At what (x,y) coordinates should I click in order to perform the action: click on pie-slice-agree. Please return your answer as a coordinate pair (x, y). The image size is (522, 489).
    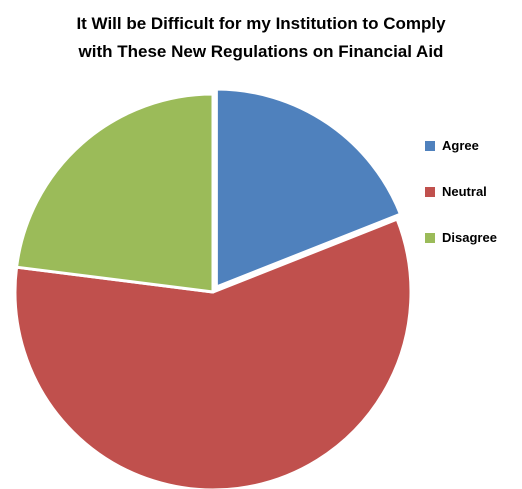
    Looking at the image, I should click on (308, 188).